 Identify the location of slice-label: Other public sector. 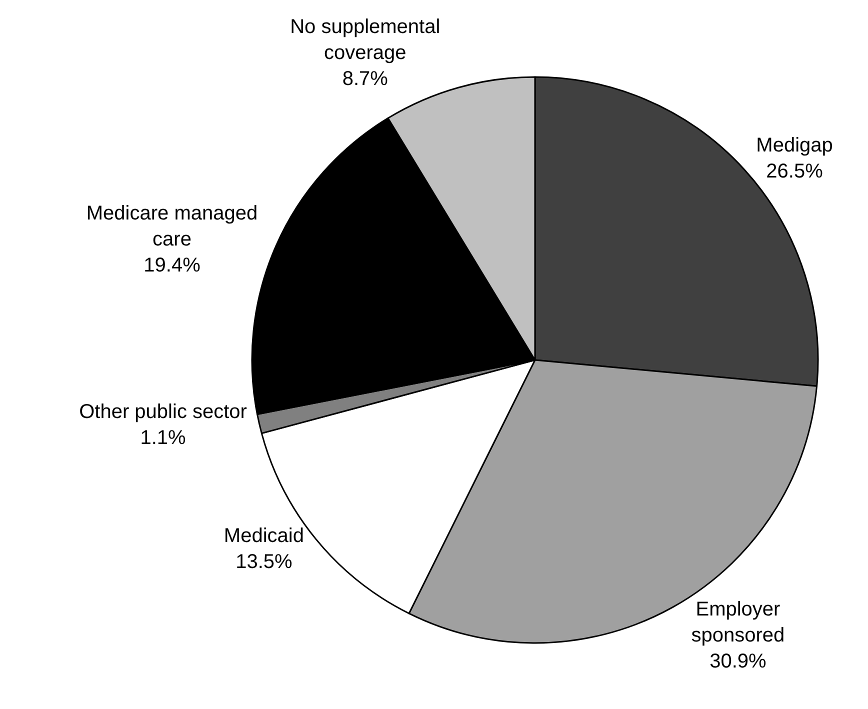
(163, 412).